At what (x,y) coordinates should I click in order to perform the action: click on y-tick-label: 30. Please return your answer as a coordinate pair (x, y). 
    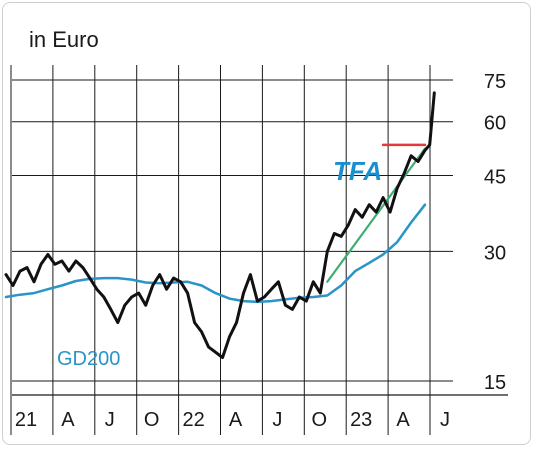
    Looking at the image, I should click on (495, 253).